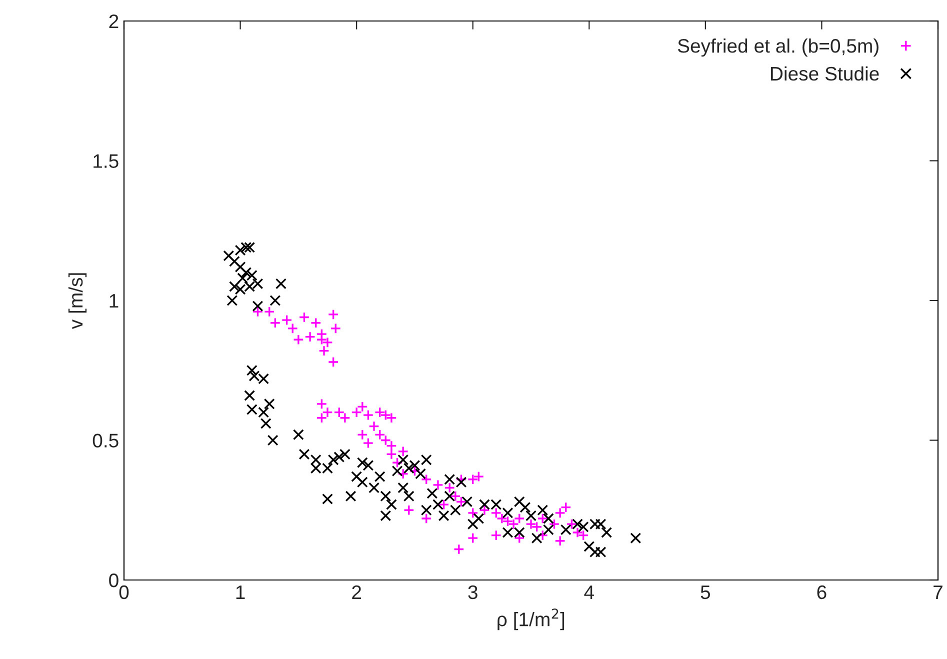  I want to click on x-tick-label: 4, so click(589, 592).